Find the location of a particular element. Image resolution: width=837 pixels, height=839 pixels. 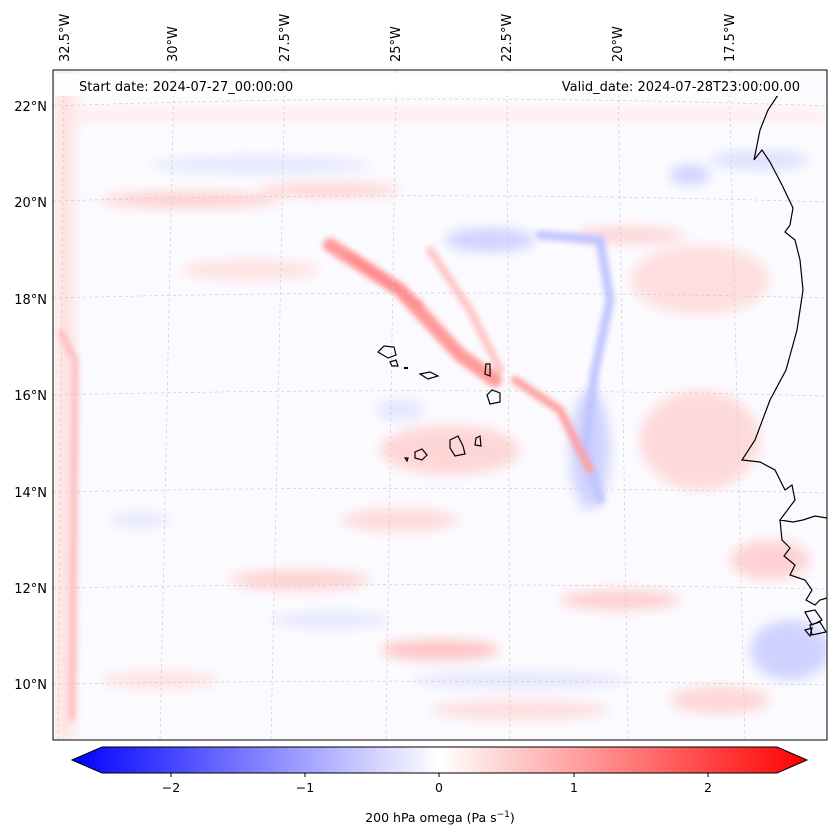

colorbar-tick-label-0: 0 is located at coordinates (439, 787).